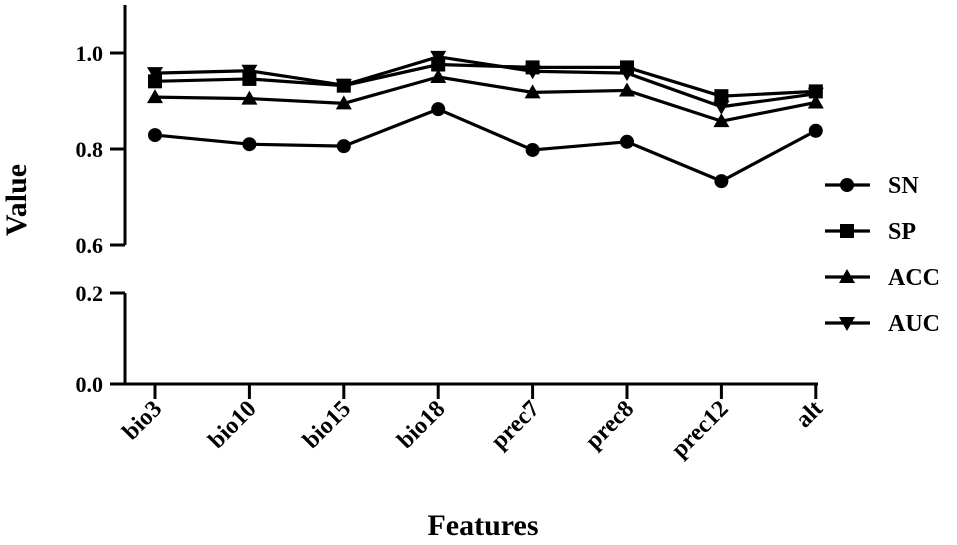 The width and height of the screenshot is (957, 545). Describe the element at coordinates (914, 278) in the screenshot. I see `legend-label-acc: ACC` at that location.